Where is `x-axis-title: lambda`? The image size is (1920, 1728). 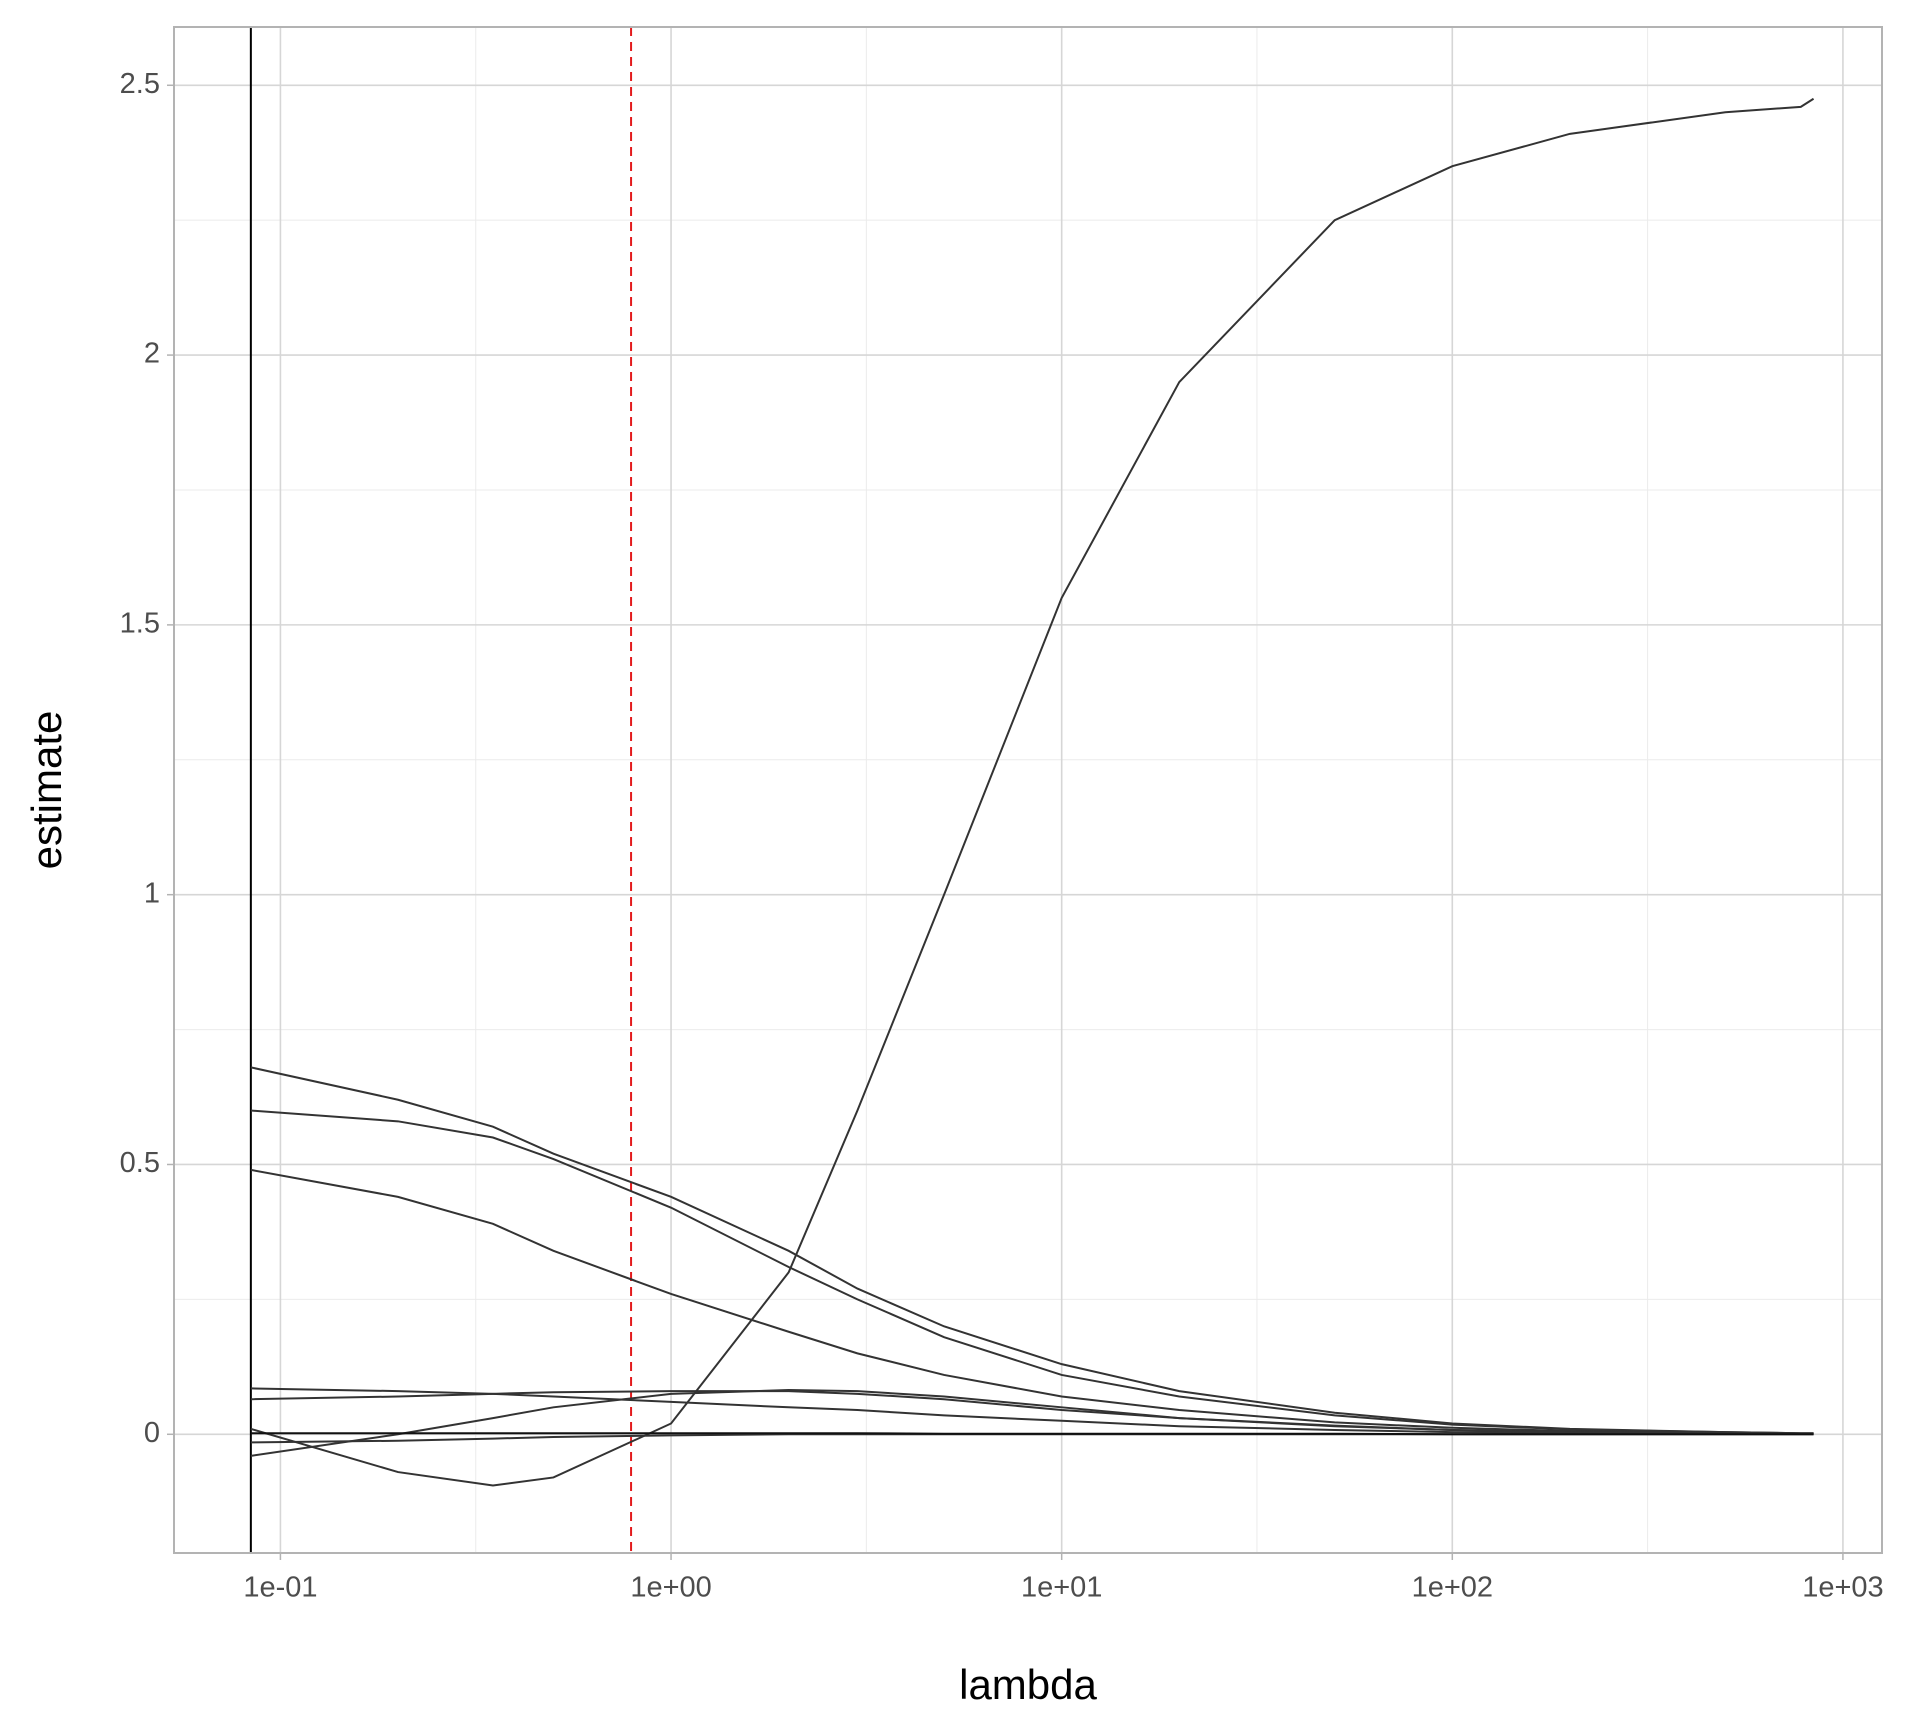 x-axis-title: lambda is located at coordinates (1028, 1684).